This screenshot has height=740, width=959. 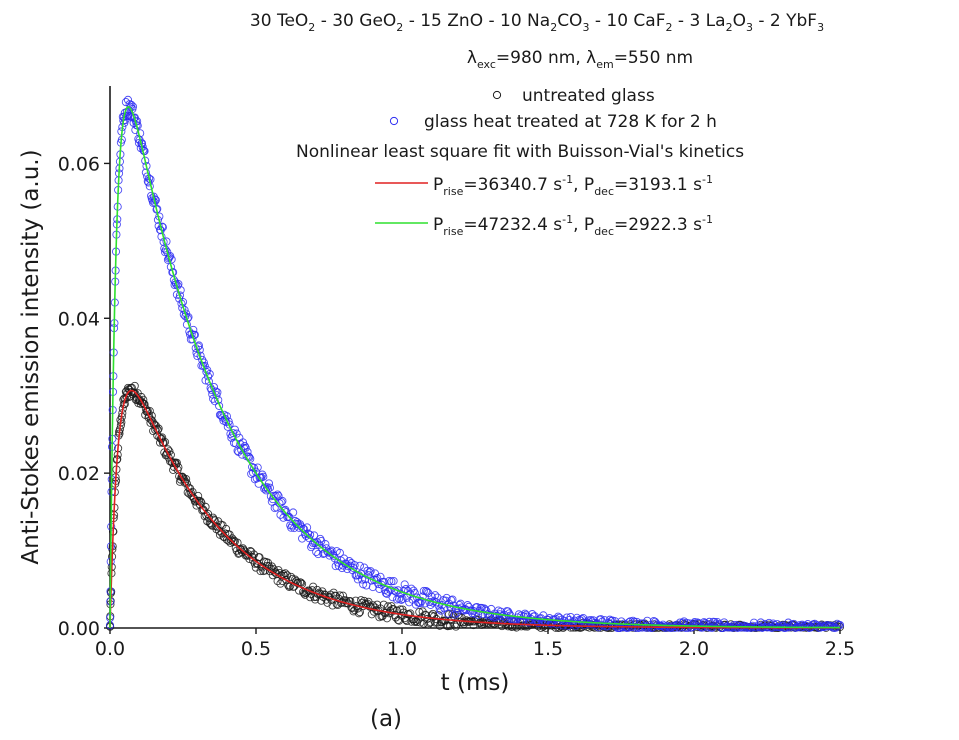 I want to click on legend-label-fit-untreated: Prise=36340.7 s-1, Pdec=3193.1 s-1, so click(x=573, y=185).